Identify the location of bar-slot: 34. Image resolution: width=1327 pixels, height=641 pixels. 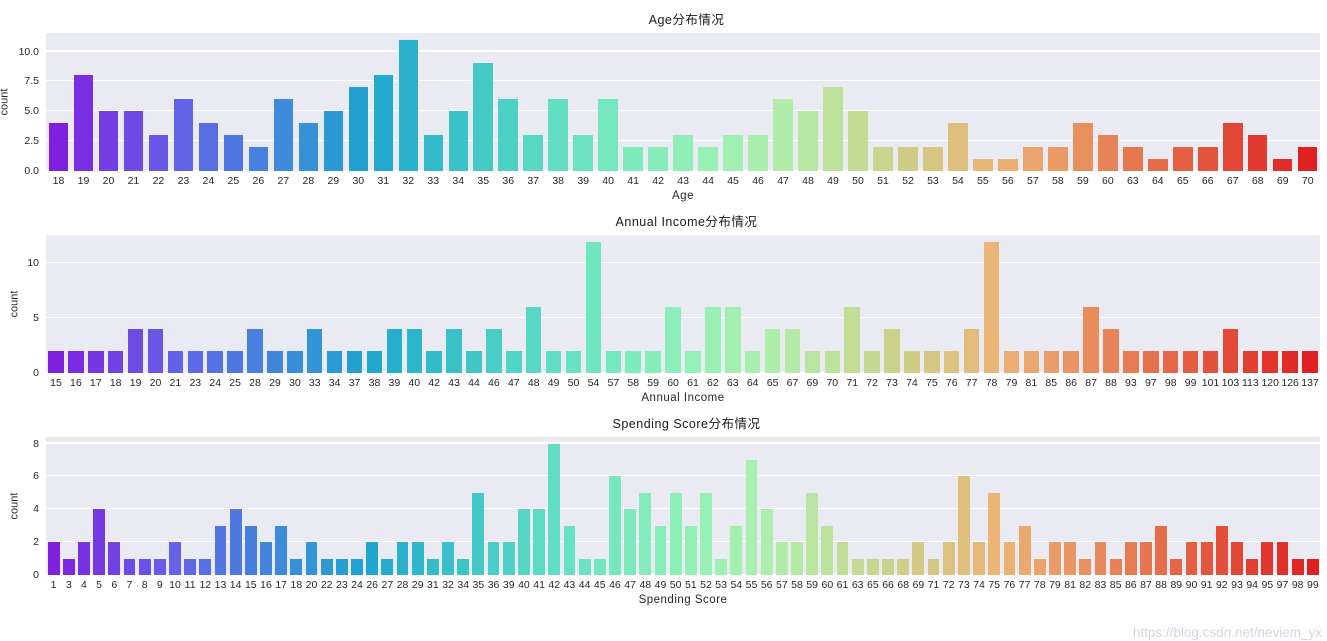
(335, 312).